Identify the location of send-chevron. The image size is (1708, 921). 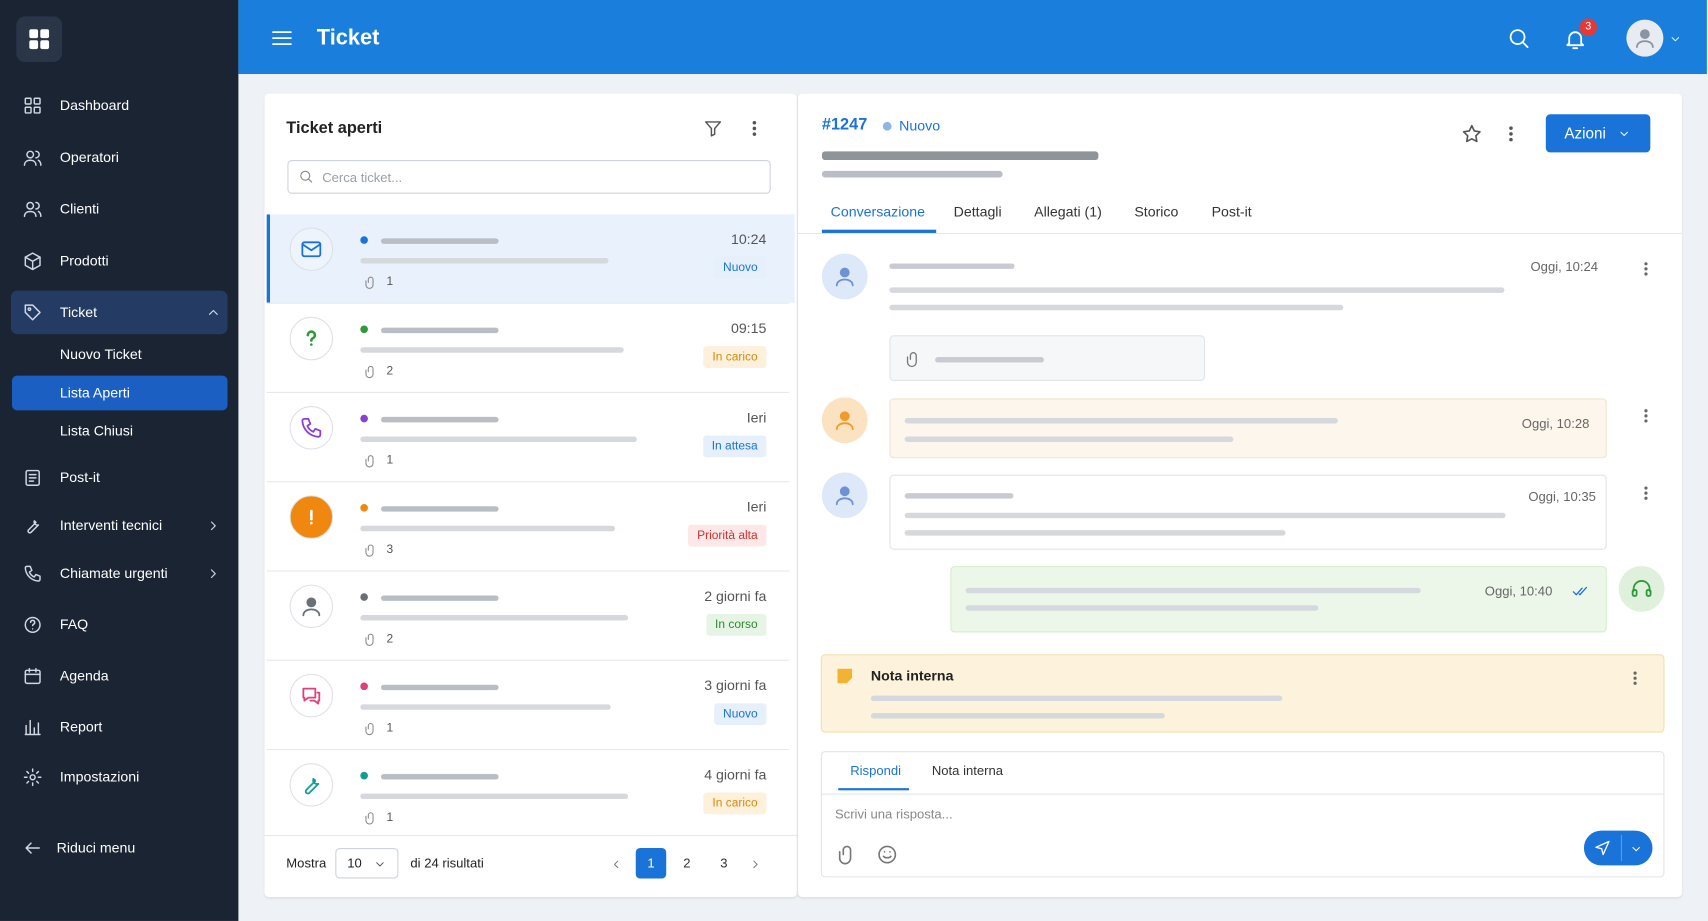
(1636, 847).